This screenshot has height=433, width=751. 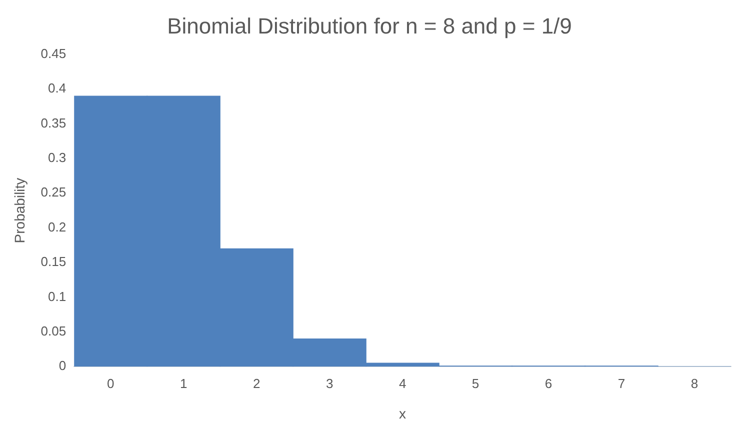 What do you see at coordinates (694, 383) in the screenshot?
I see `x-tick-label: 8` at bounding box center [694, 383].